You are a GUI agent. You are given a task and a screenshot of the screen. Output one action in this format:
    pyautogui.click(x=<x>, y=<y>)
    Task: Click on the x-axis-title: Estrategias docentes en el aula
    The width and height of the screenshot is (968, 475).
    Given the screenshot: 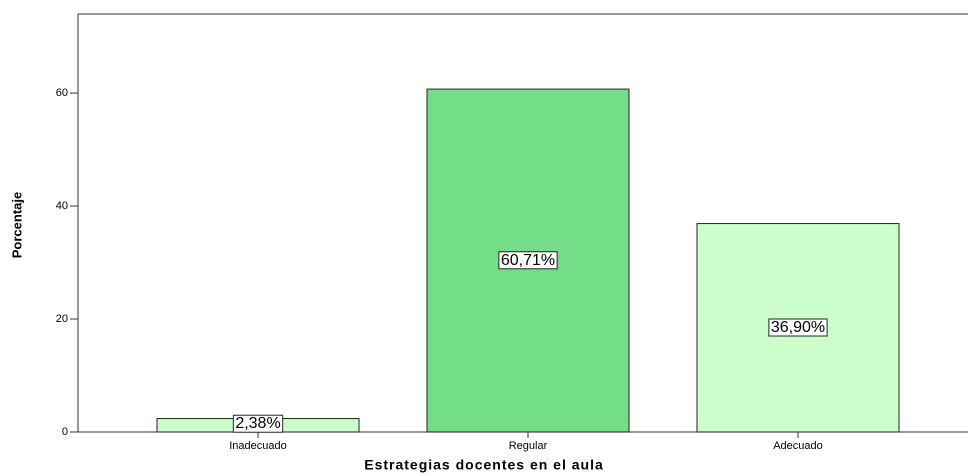 What is the action you would take?
    pyautogui.click(x=484, y=465)
    